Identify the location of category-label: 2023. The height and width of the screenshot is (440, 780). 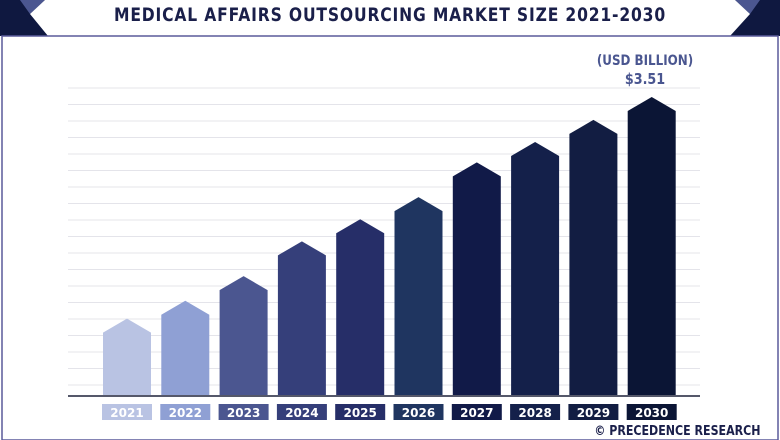
(243, 413).